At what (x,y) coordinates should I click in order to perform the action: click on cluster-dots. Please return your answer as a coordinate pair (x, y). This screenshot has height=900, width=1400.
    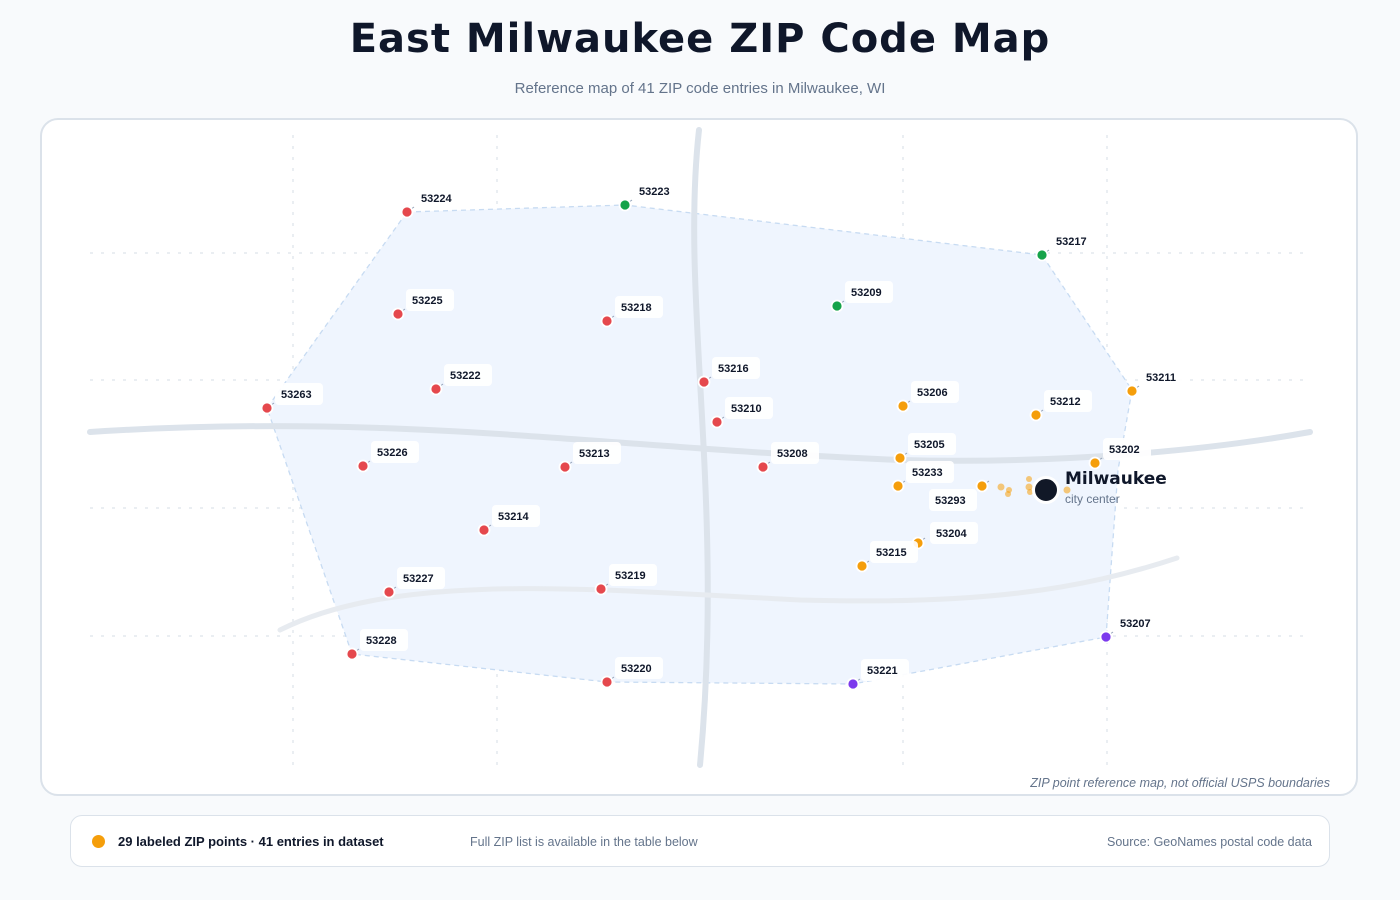
    Looking at the image, I should click on (1034, 486).